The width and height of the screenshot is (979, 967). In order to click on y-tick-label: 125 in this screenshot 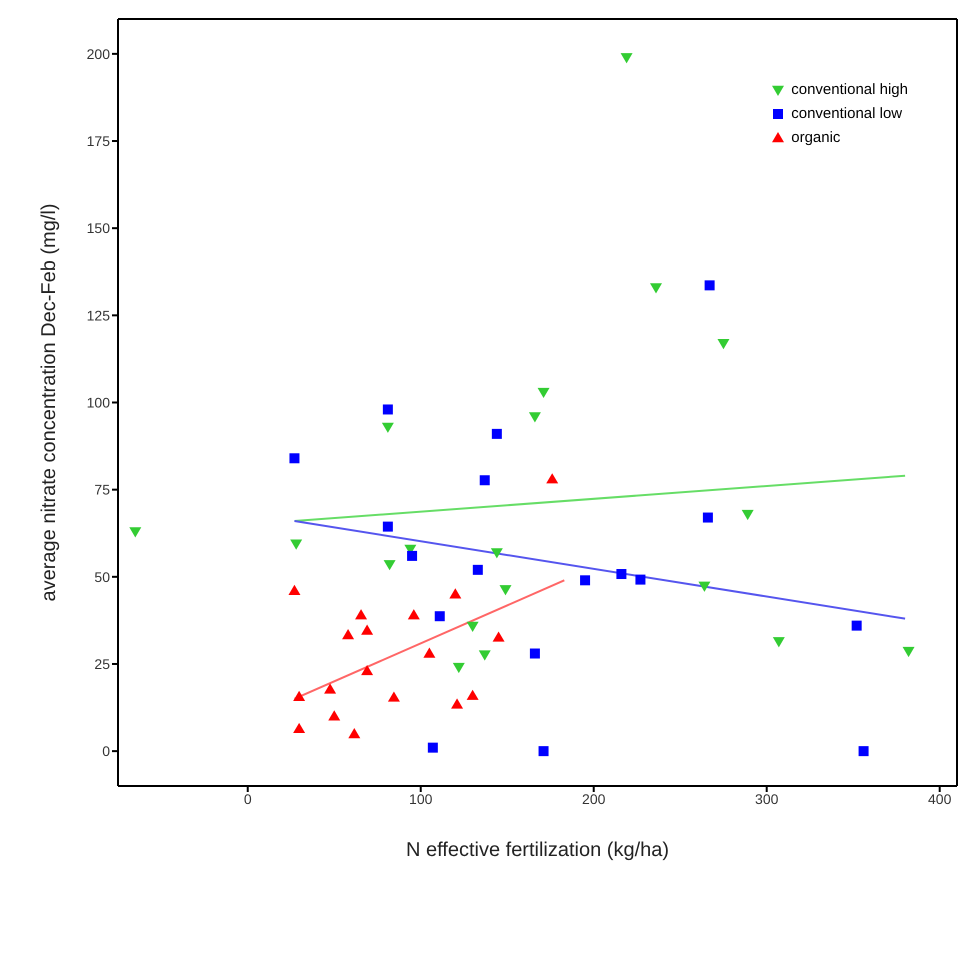, I will do `click(98, 315)`.